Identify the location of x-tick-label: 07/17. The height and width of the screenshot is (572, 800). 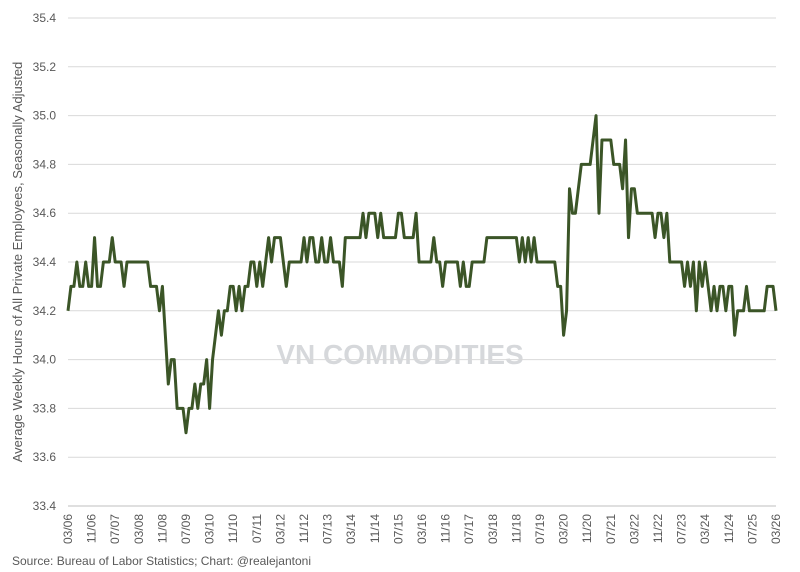
(469, 529).